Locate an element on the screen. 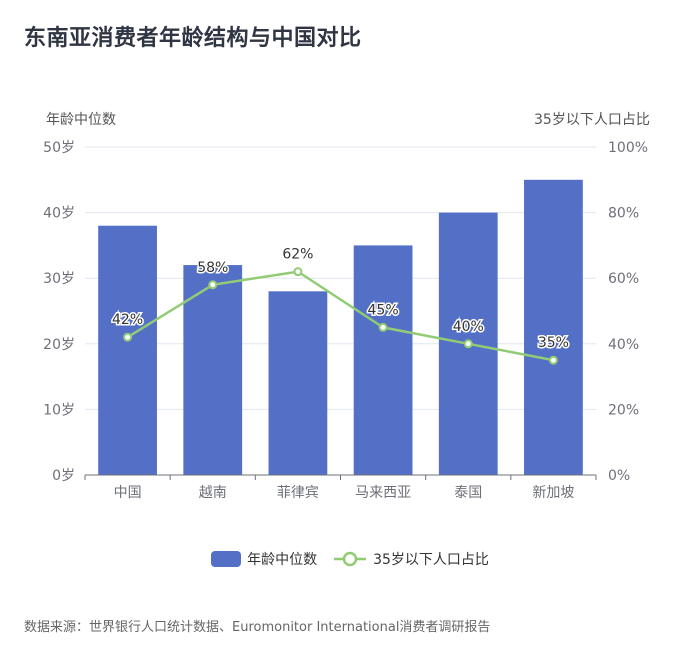 This screenshot has width=700, height=648. left-axis-tick: 40岁 is located at coordinates (59, 214).